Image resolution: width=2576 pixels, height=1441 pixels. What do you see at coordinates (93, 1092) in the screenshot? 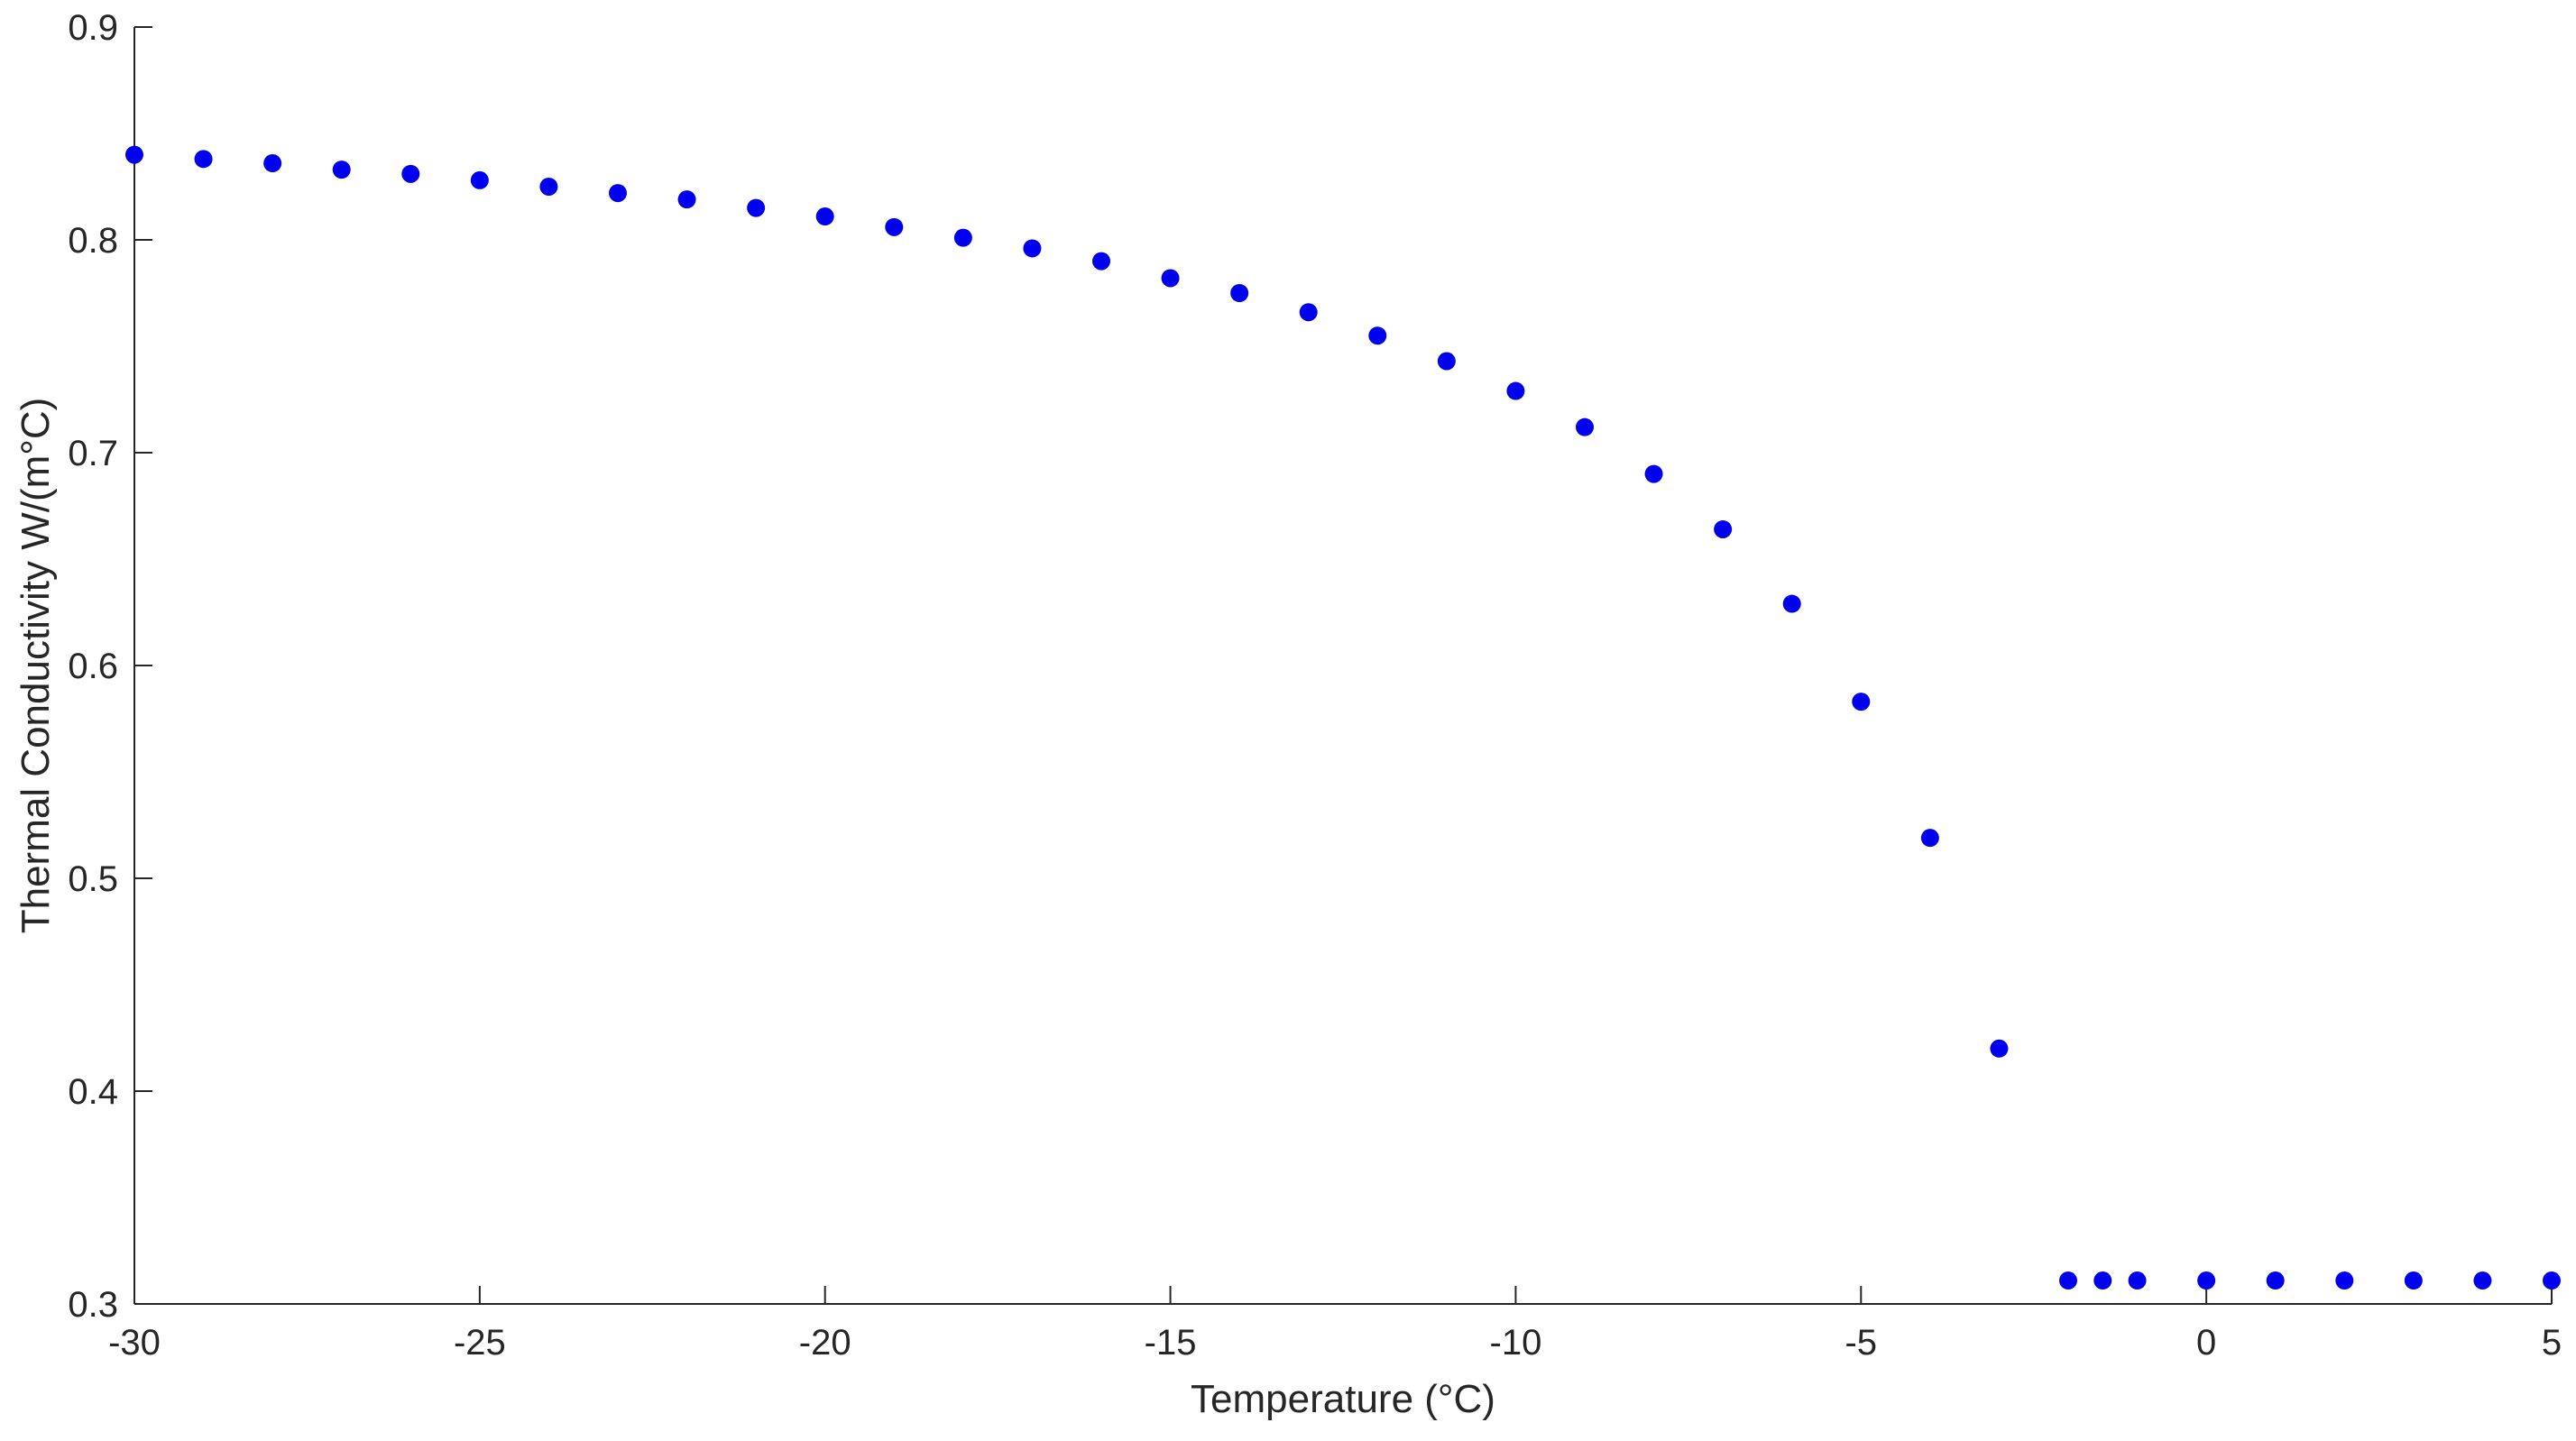
I see `y-tick-label: 0.4` at bounding box center [93, 1092].